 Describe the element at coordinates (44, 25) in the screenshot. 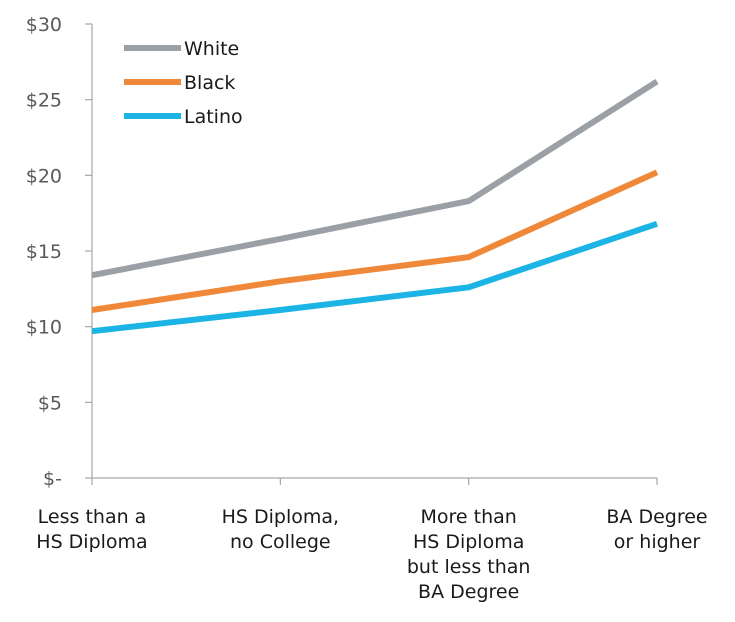

I see `y-tick-label: $30` at that location.